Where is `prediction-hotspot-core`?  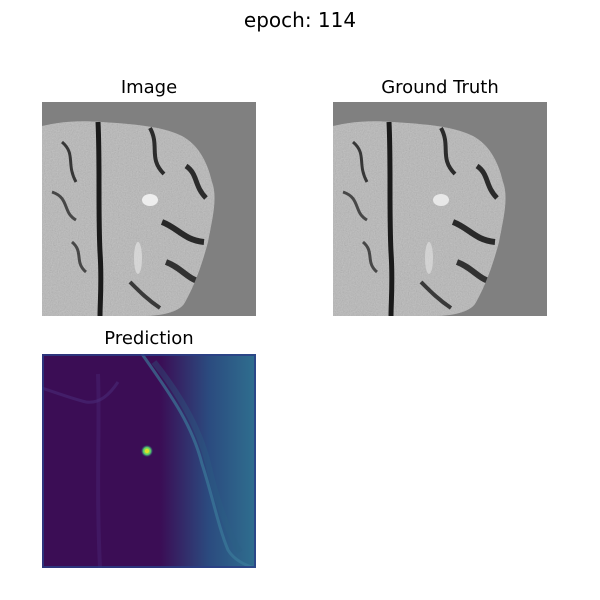
prediction-hotspot-core is located at coordinates (147, 451).